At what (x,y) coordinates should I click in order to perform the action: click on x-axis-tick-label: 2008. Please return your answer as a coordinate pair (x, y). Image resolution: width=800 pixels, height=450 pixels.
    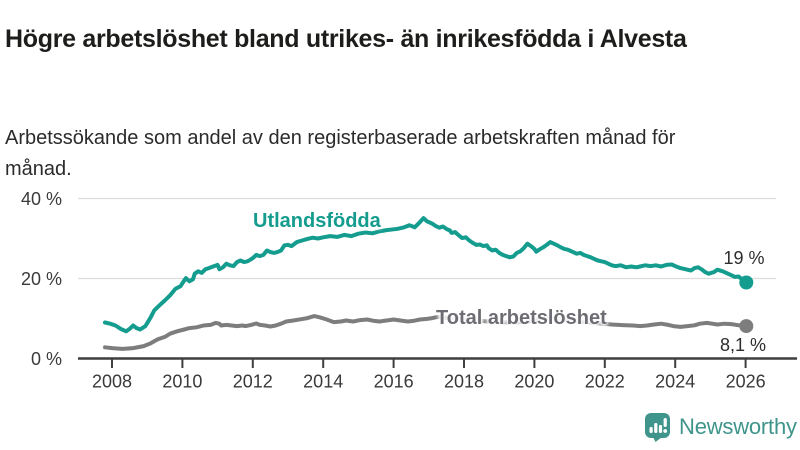
    Looking at the image, I should click on (112, 382).